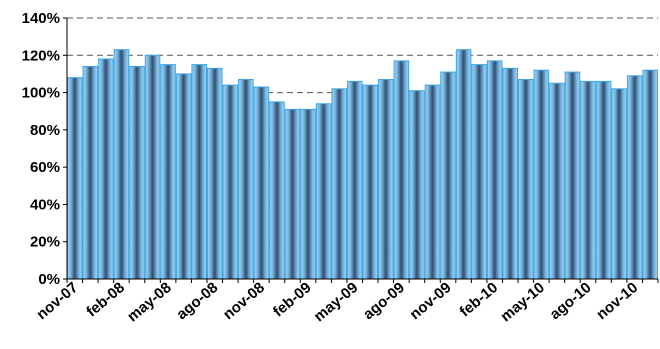  What do you see at coordinates (197, 301) in the screenshot?
I see `x-tick-label: ago-08` at bounding box center [197, 301].